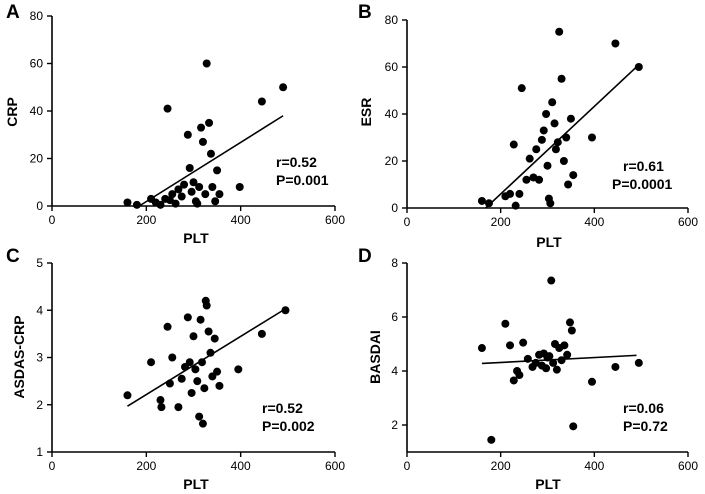  I want to click on panel-a-y-tick-label: 60, so click(37, 64).